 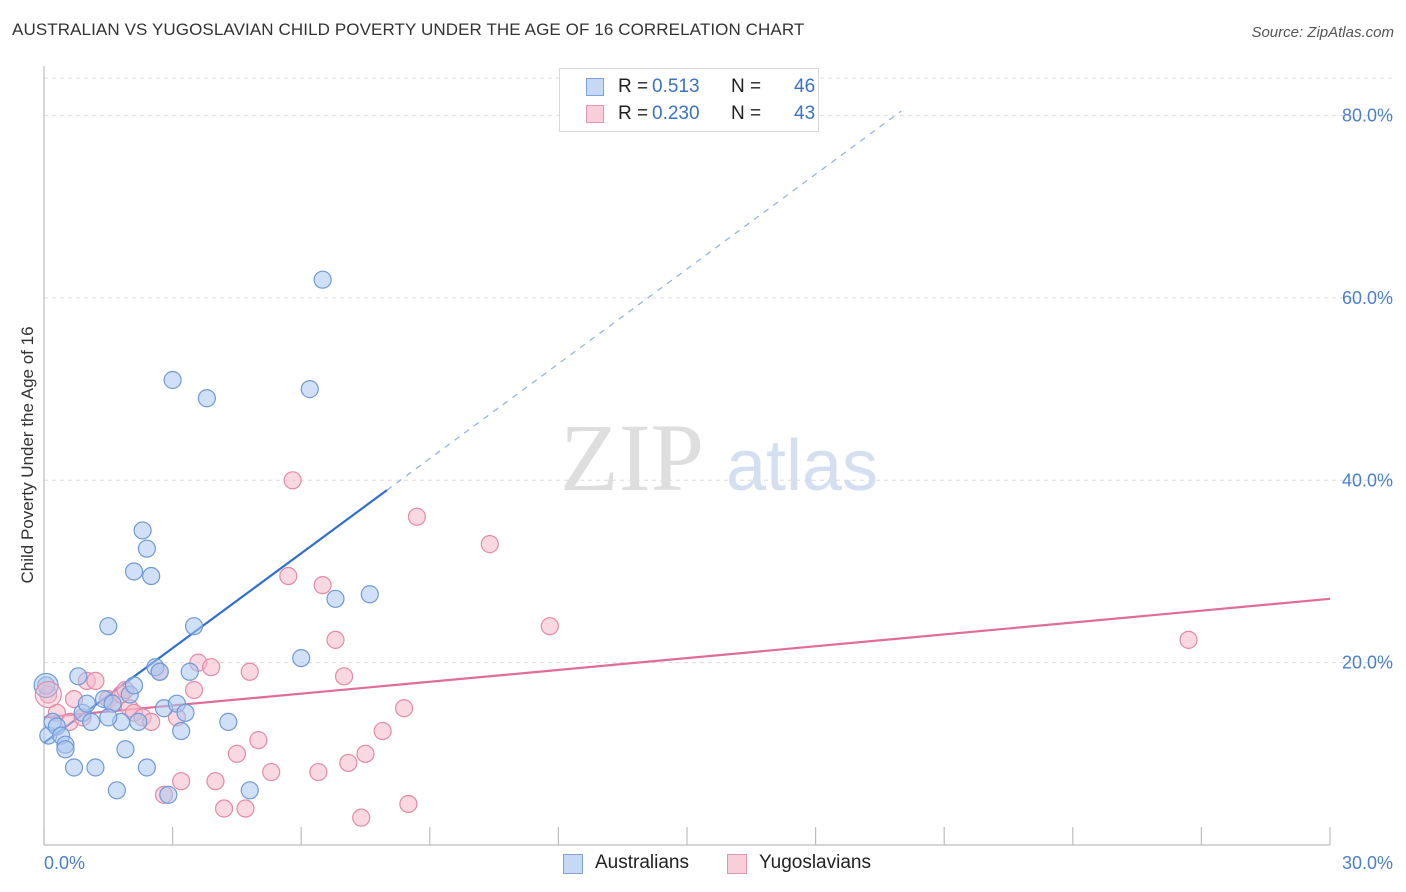 I want to click on legend-swatch-australians, so click(x=595, y=87).